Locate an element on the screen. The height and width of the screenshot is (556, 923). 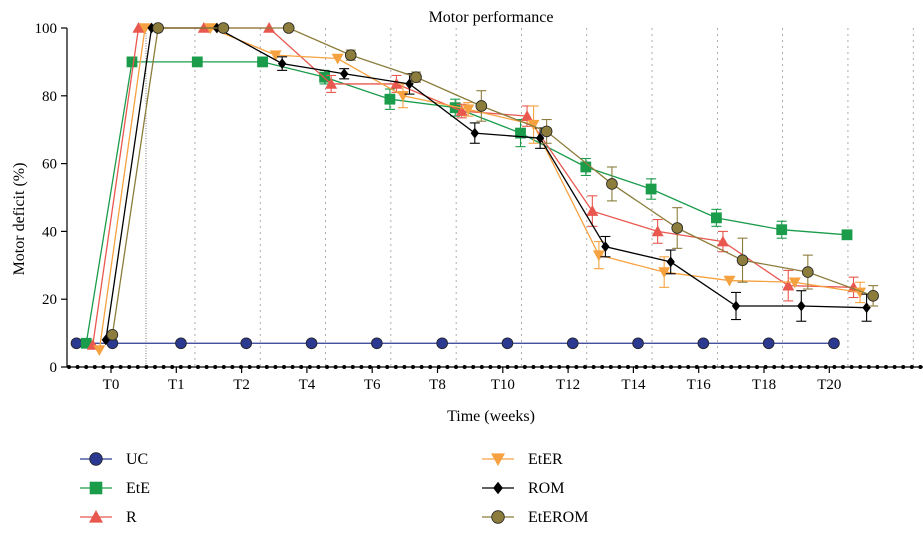
y-tick-label: 100 is located at coordinates (46, 29).